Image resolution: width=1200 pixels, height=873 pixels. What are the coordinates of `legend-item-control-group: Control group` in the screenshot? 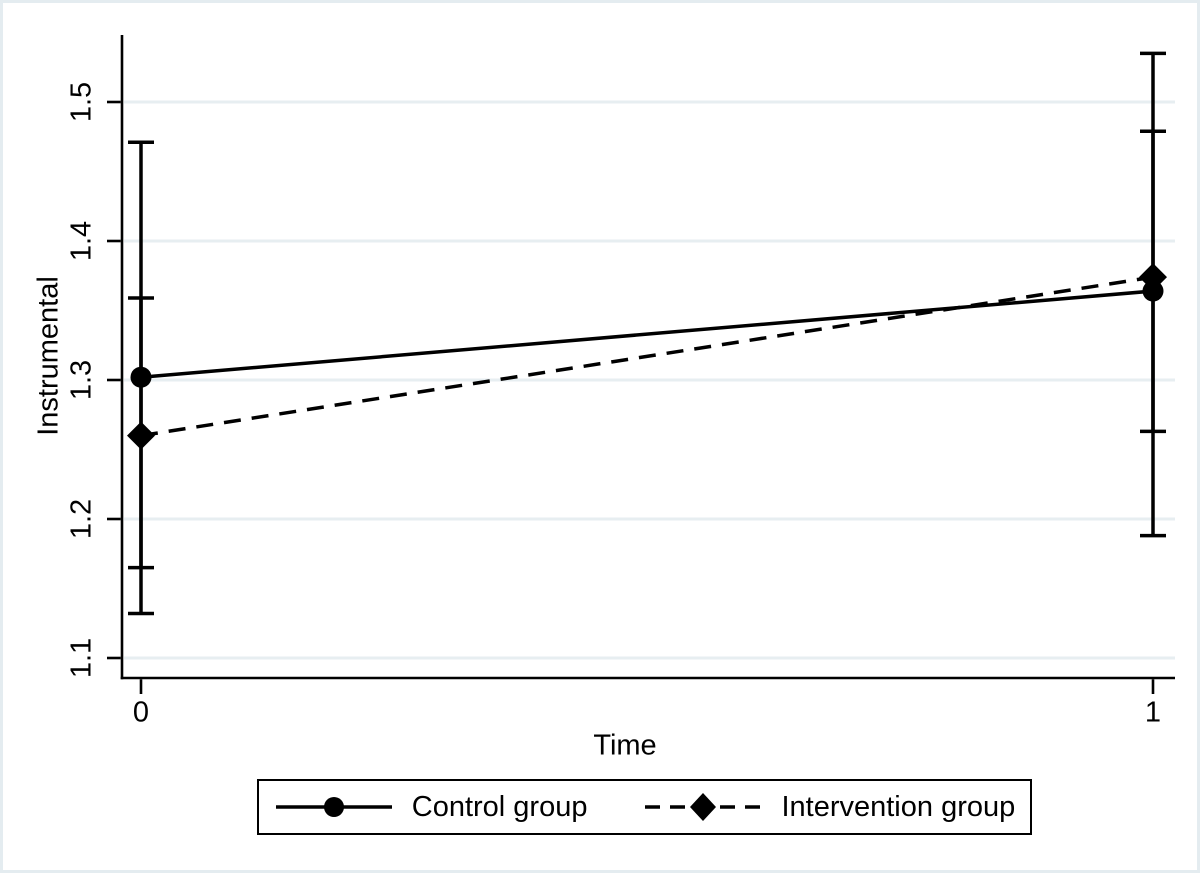 It's located at (431, 806).